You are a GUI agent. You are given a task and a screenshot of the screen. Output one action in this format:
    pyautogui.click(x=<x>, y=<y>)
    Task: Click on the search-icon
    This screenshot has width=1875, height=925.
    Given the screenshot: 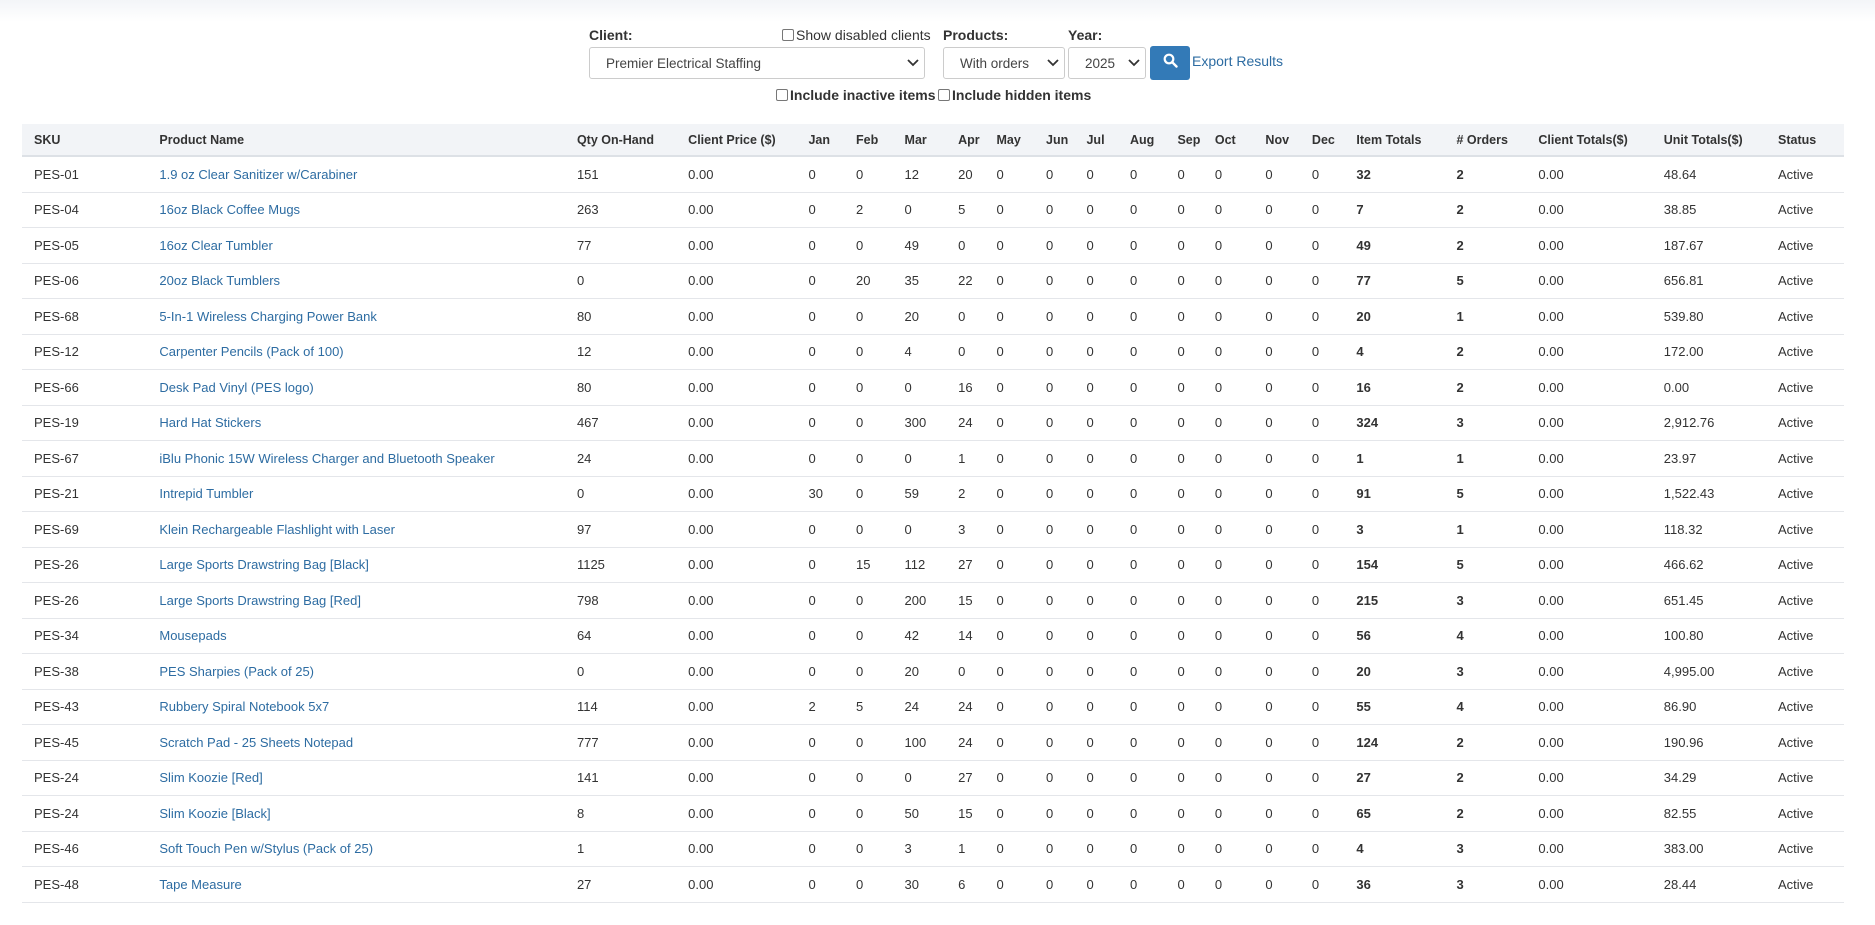 What is the action you would take?
    pyautogui.click(x=1170, y=63)
    